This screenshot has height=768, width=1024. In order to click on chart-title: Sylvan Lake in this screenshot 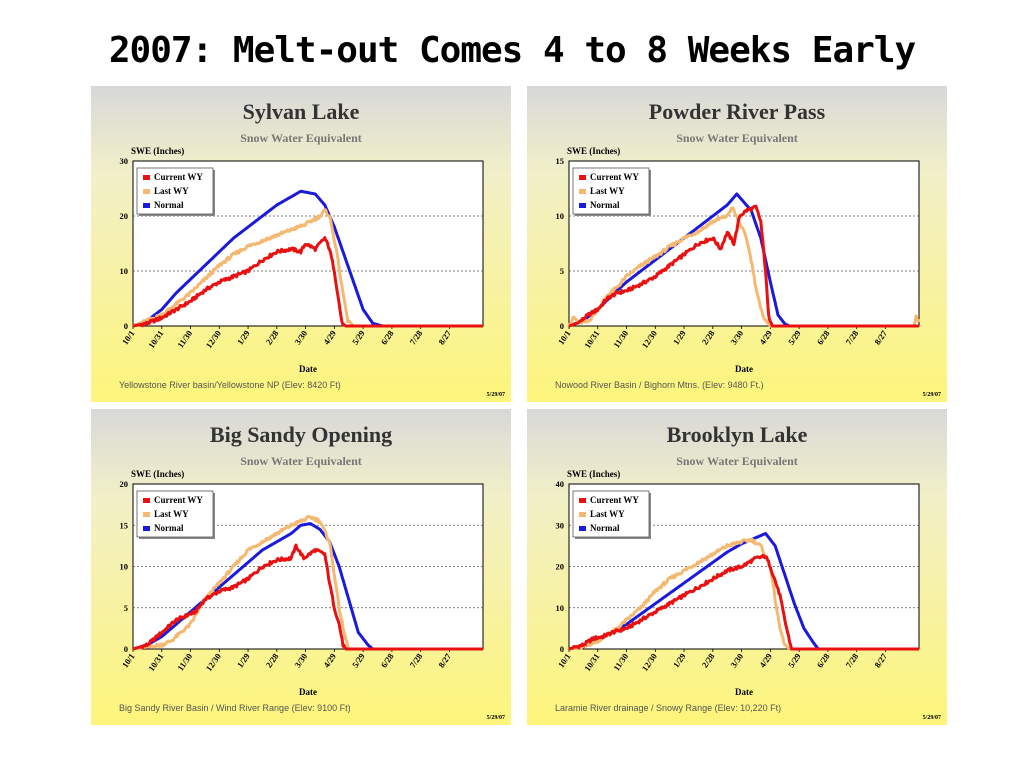, I will do `click(301, 111)`.